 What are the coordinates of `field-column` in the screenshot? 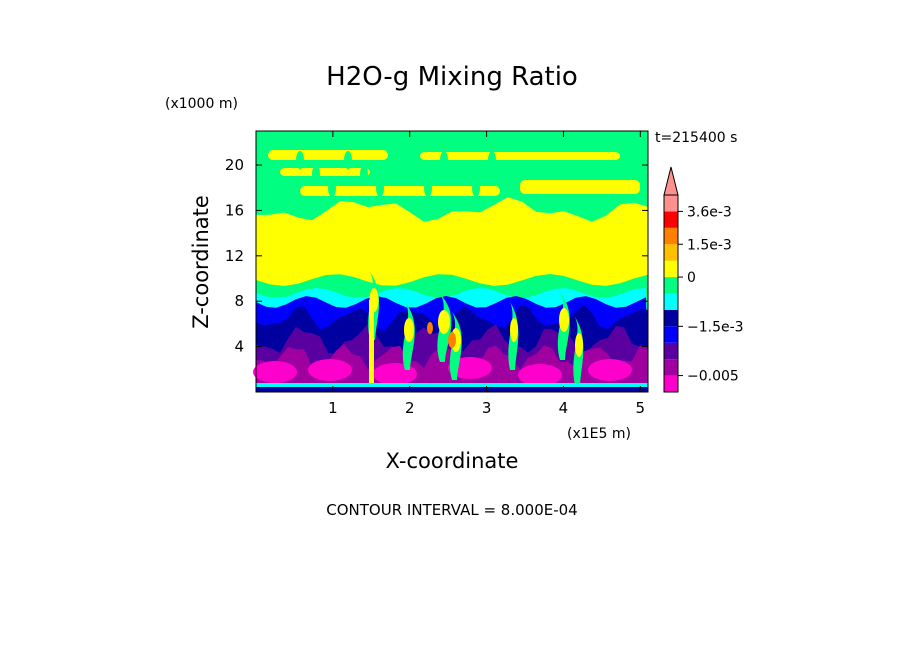 It's located at (371, 346).